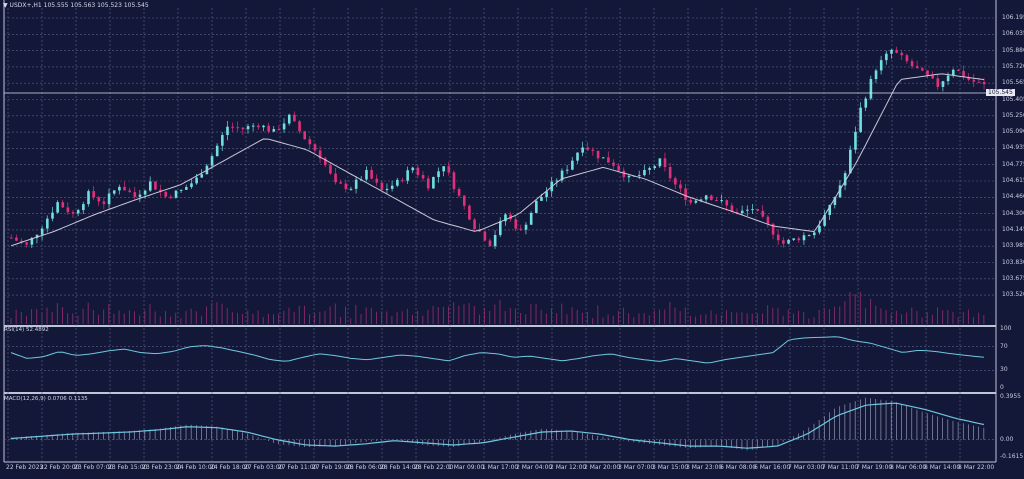 The image size is (1024, 479). Describe the element at coordinates (738, 467) in the screenshot. I see `time-tick: 6 Mar 08:00` at that location.